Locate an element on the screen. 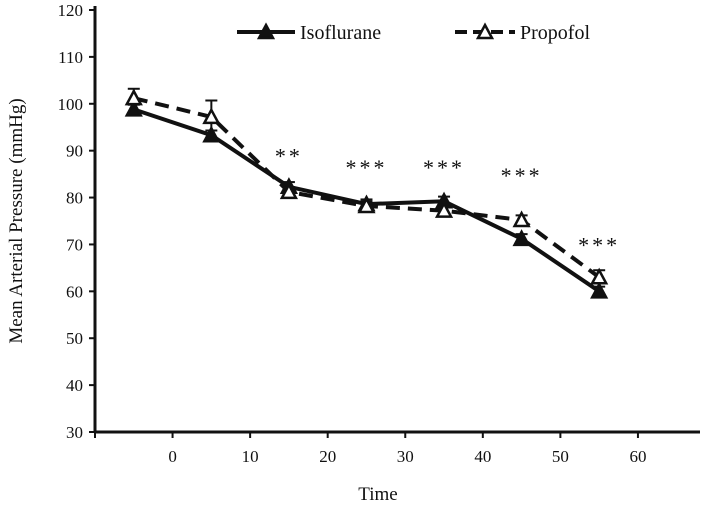 The image size is (720, 507). y-tick-label: 70 is located at coordinates (74, 244).